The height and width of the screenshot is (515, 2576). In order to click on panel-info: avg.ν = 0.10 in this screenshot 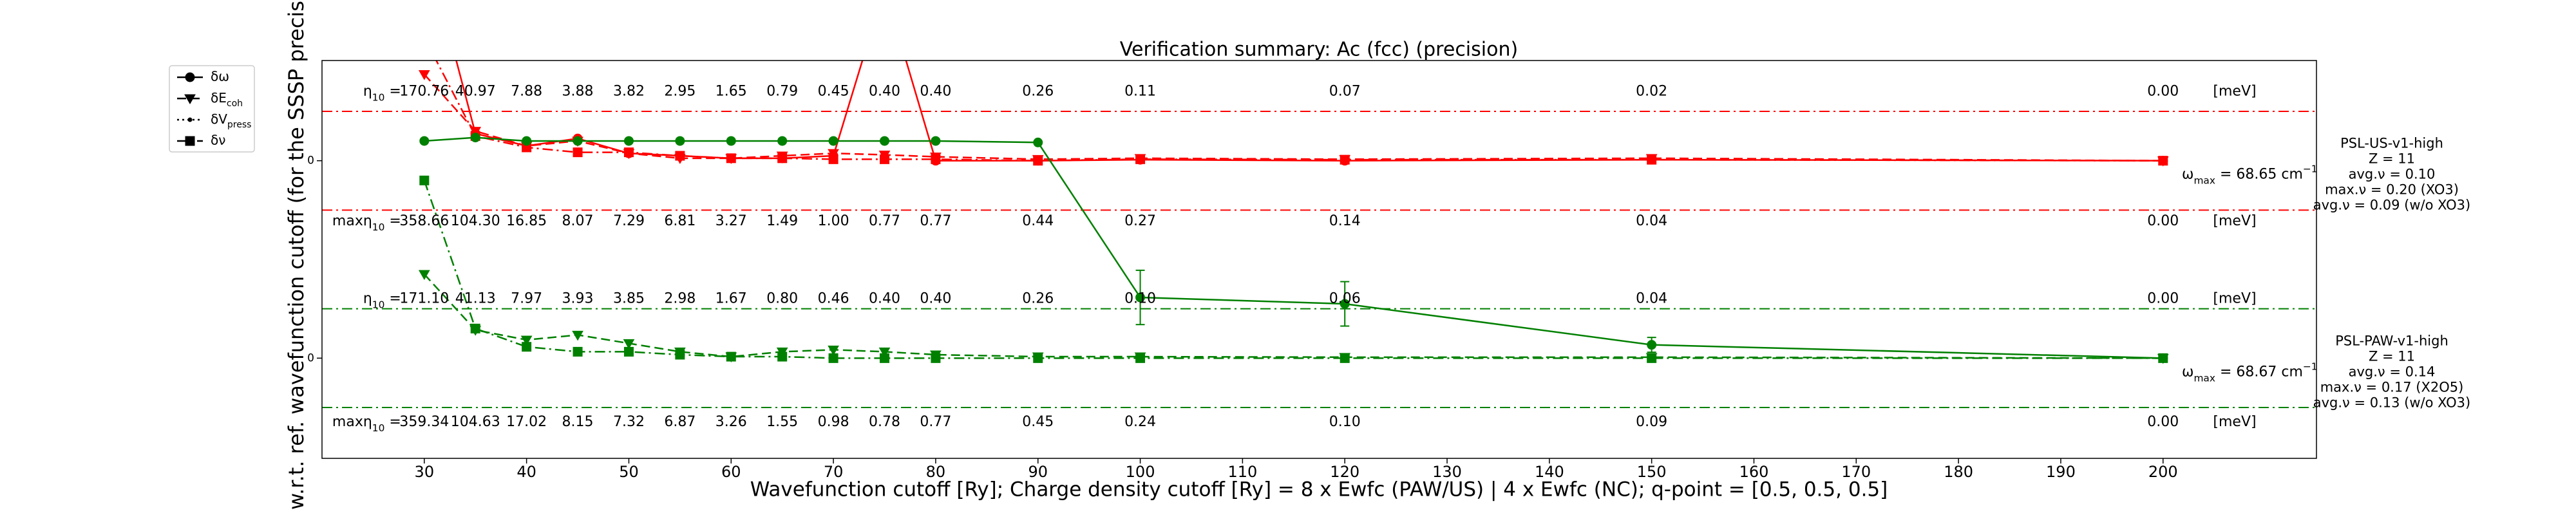, I will do `click(2392, 174)`.